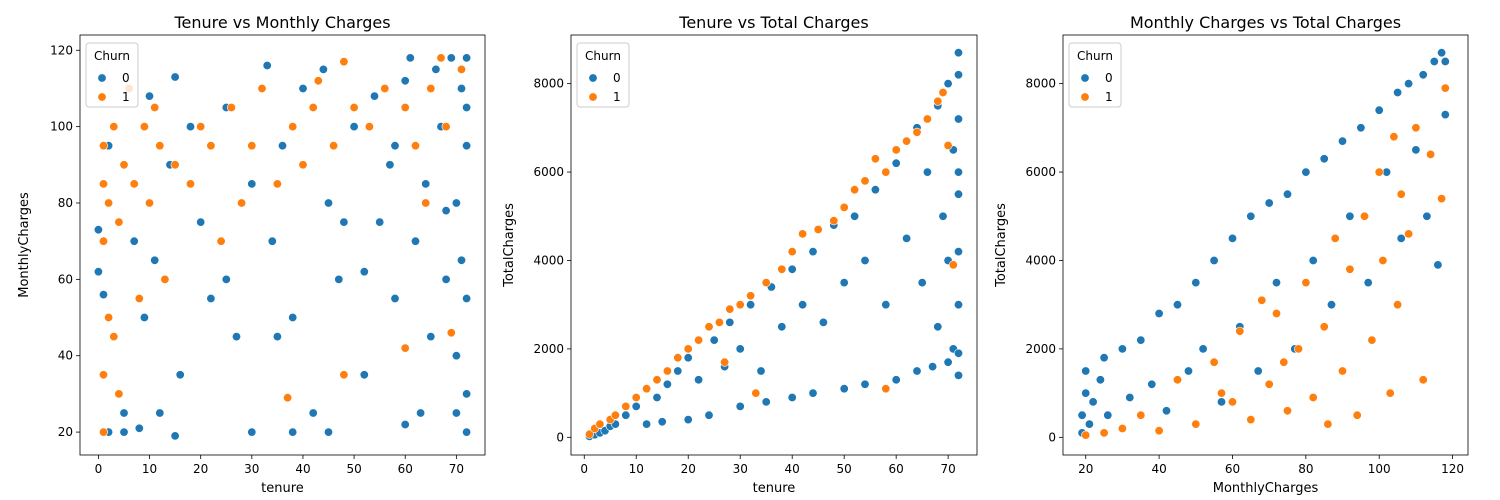 The image size is (1500, 500). What do you see at coordinates (1095, 56) in the screenshot?
I see `legend-title: Churn` at bounding box center [1095, 56].